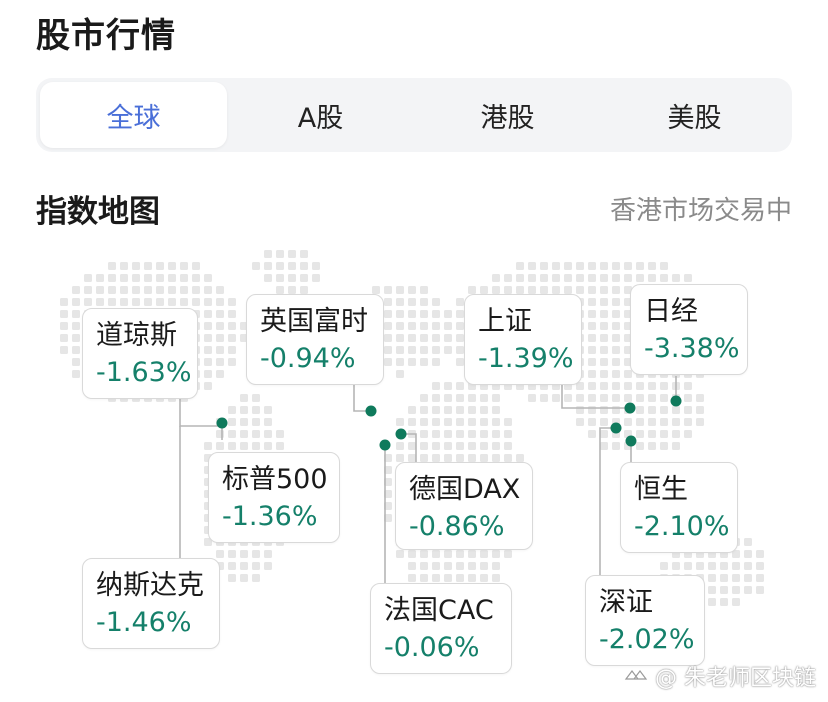  I want to click on market-tabs: 全球 A股 港股 美股, so click(414, 115).